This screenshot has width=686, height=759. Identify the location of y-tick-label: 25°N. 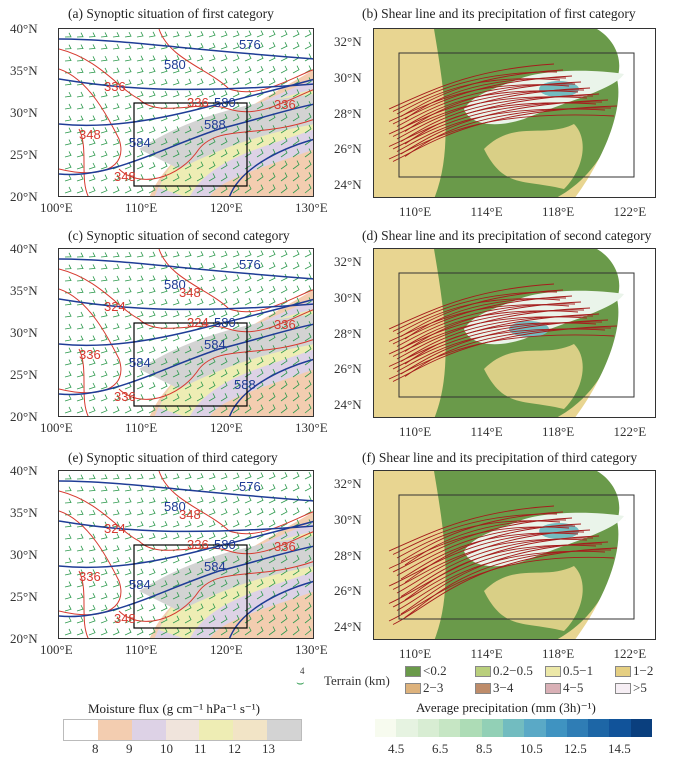
(24, 154).